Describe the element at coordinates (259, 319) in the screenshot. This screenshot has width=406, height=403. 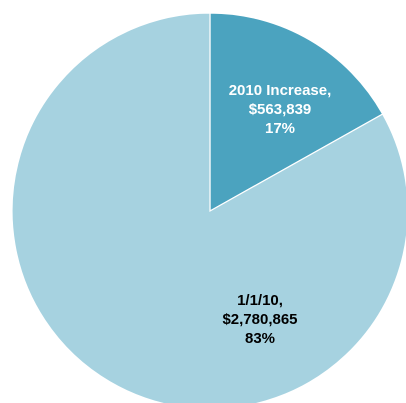
I see `slice-value-label-2: $2,780,865` at that location.